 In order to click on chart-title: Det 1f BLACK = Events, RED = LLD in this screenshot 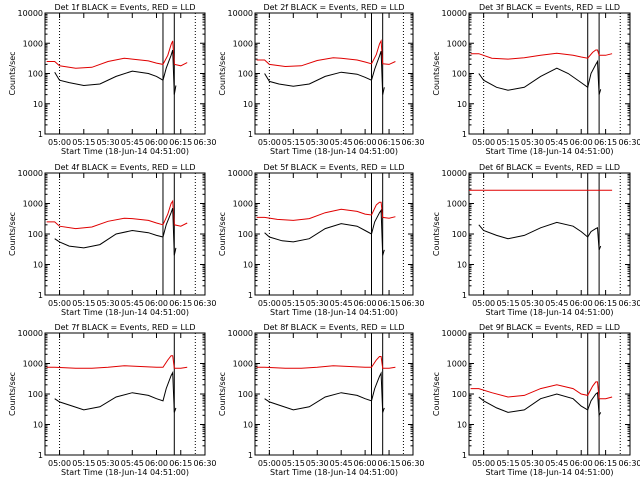, I will do `click(124, 7)`.